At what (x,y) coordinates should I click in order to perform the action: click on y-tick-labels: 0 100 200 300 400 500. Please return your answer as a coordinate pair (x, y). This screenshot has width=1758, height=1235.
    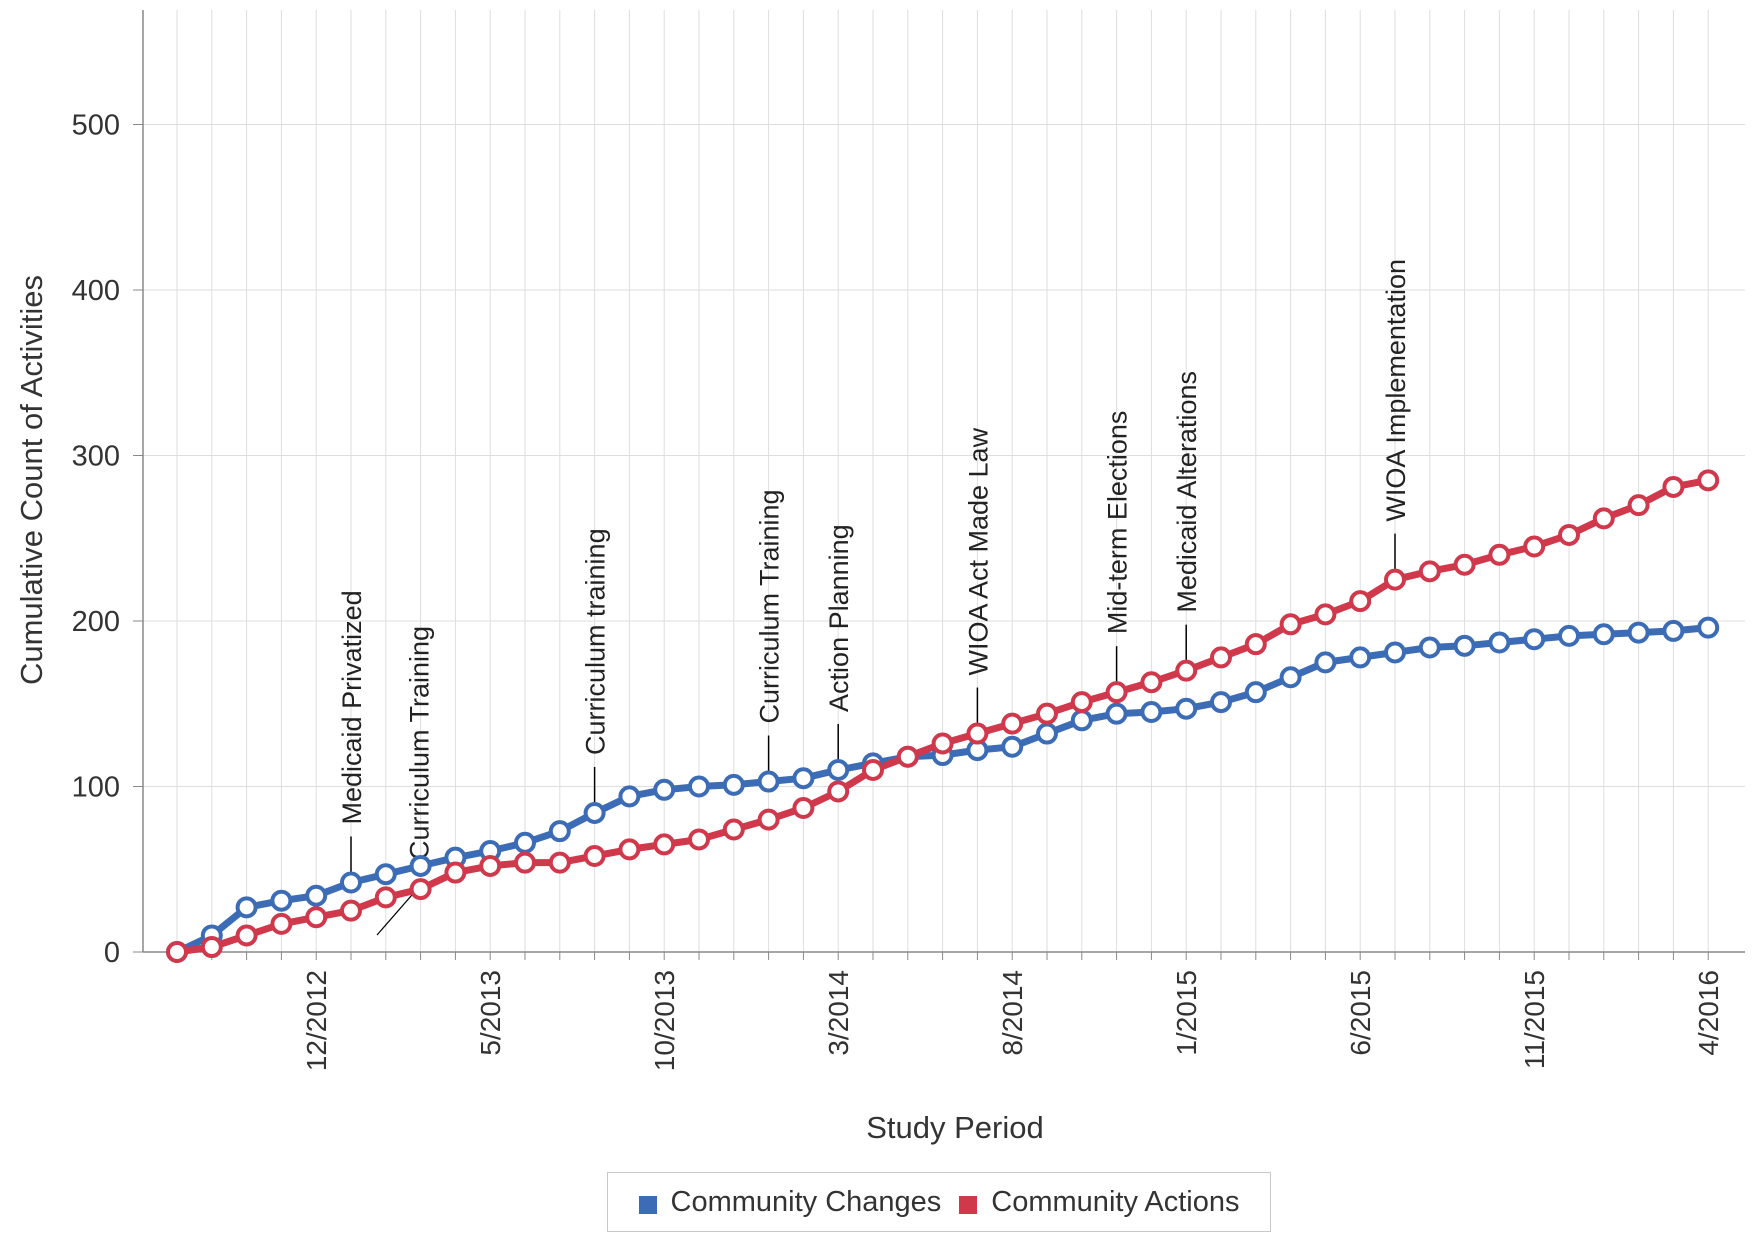
    Looking at the image, I should click on (96, 540).